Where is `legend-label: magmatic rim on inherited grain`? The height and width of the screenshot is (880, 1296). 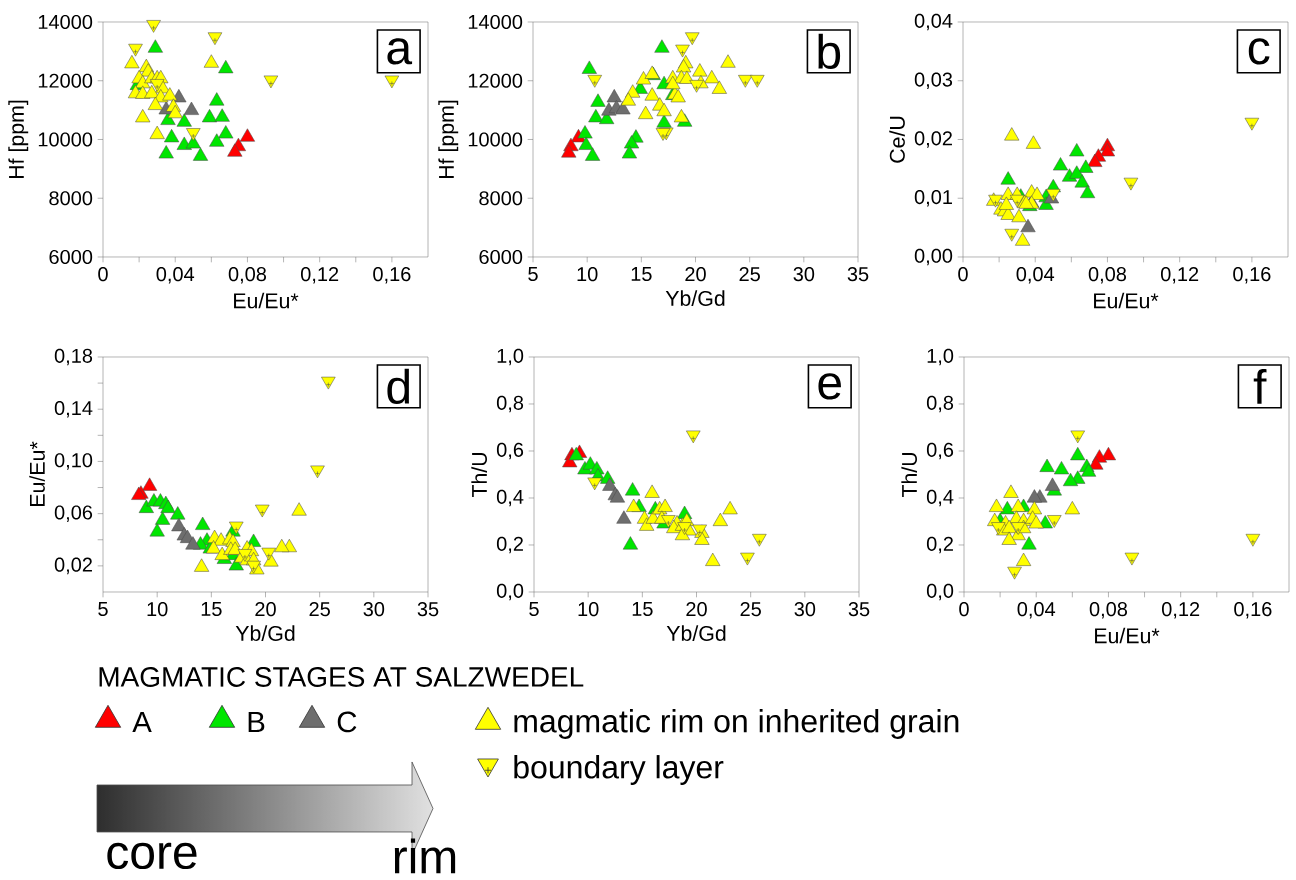
legend-label: magmatic rim on inherited grain is located at coordinates (736, 724).